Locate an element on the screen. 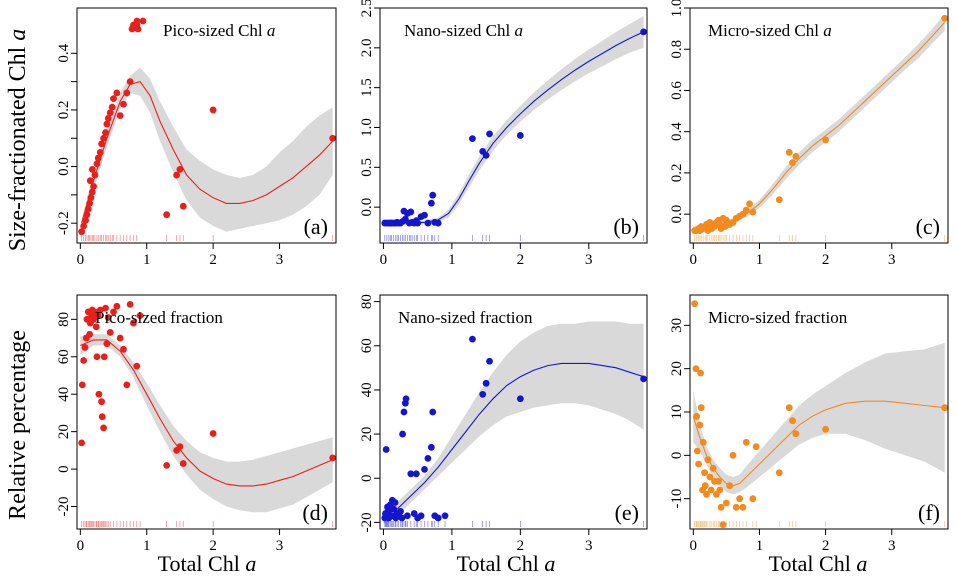 This screenshot has height=578, width=957. panel-f-xtick-label: 2 is located at coordinates (826, 546).